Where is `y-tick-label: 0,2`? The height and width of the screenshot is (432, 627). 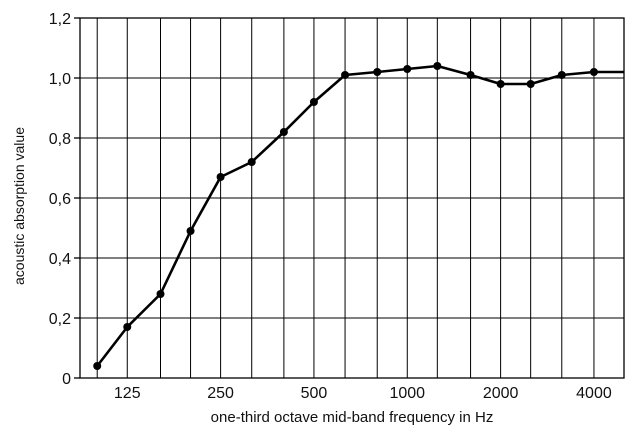
y-tick-label: 0,2 is located at coordinates (60, 319).